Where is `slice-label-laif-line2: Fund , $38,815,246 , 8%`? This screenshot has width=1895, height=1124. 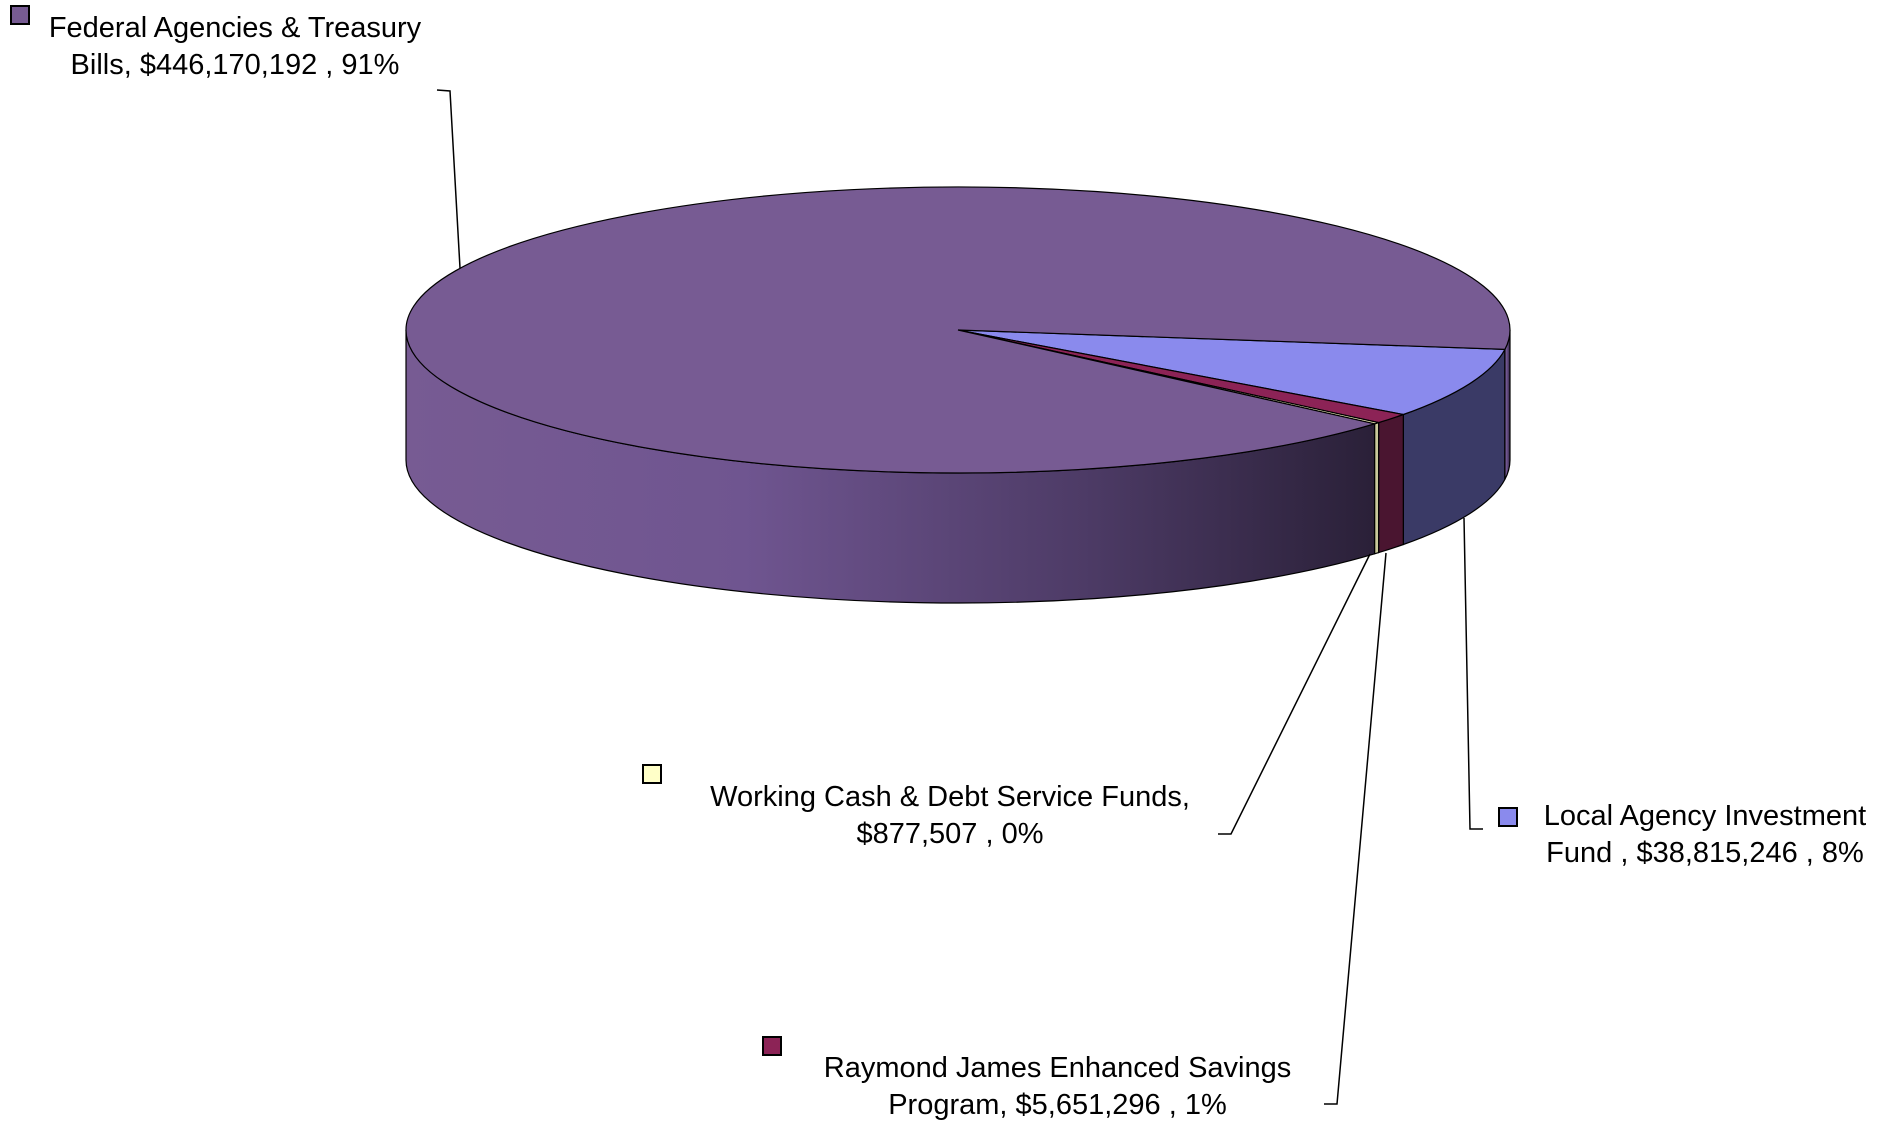 slice-label-laif-line2: Fund , $38,815,246 , 8% is located at coordinates (1705, 853).